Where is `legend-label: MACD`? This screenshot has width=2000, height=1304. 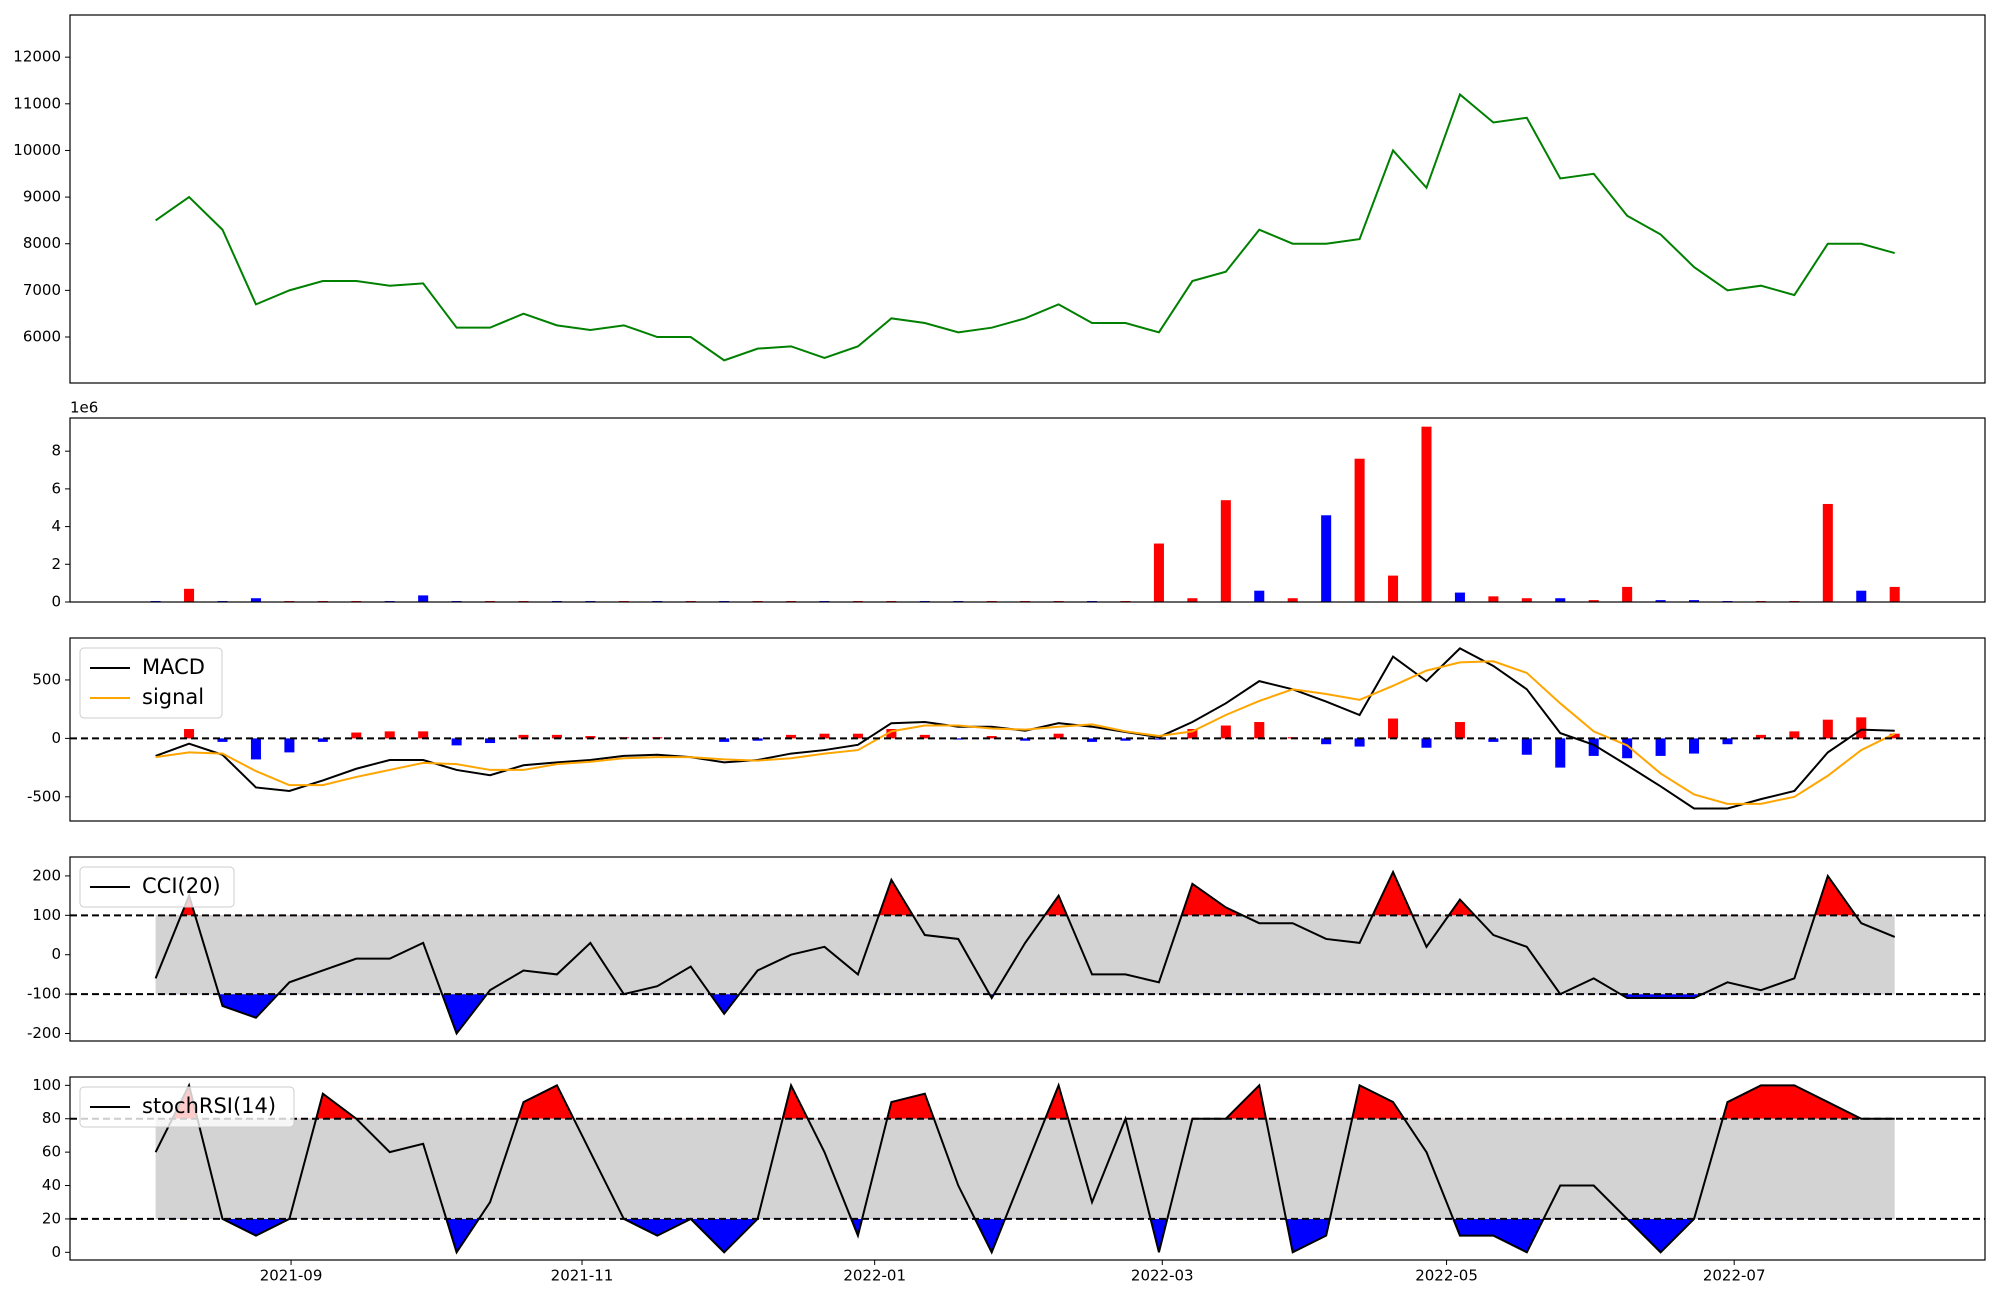 legend-label: MACD is located at coordinates (173, 667).